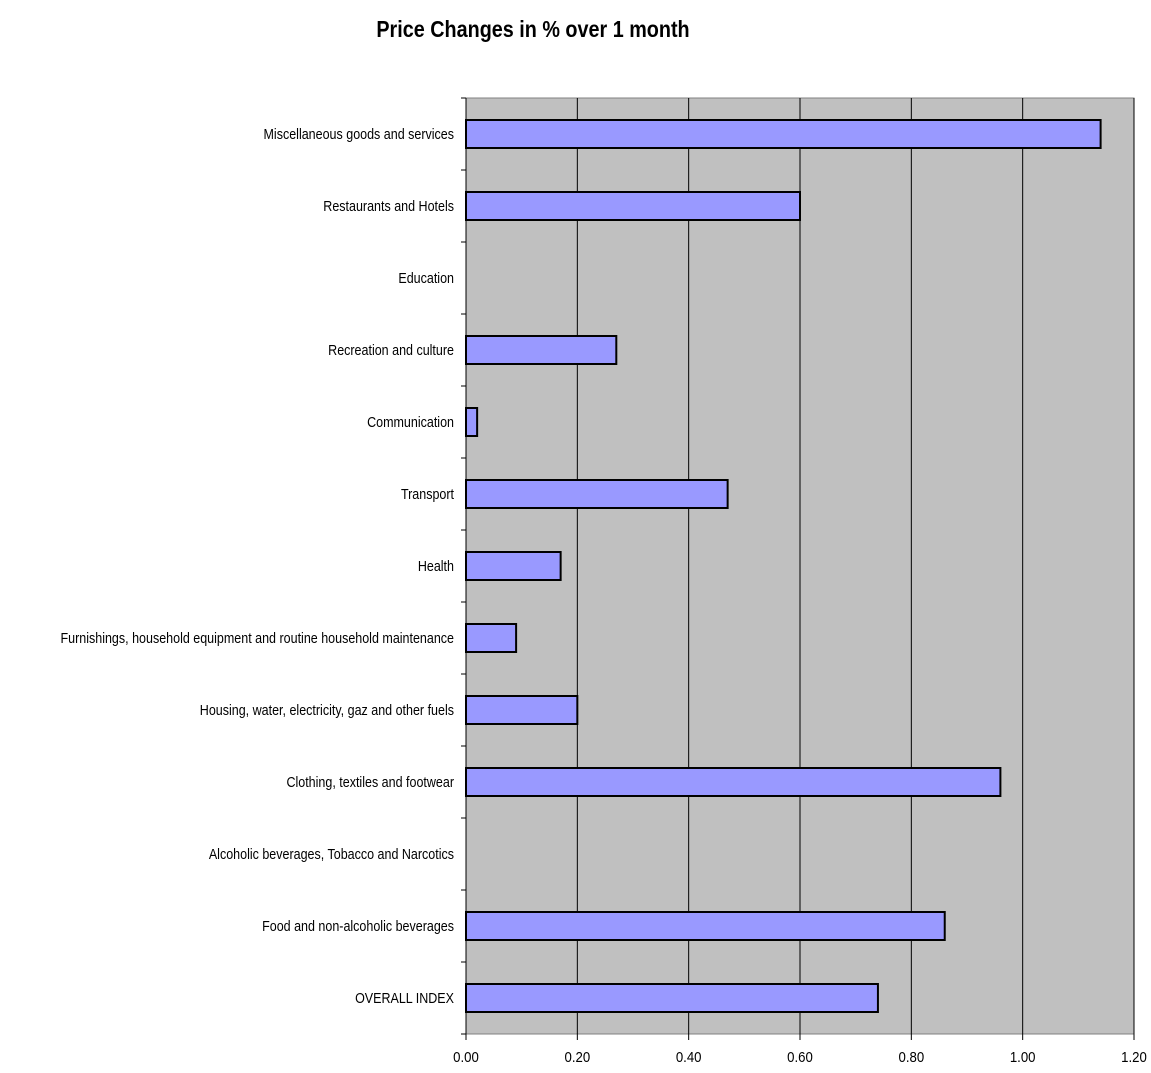 The height and width of the screenshot is (1073, 1151). I want to click on x-tick-label: 0.40, so click(689, 1056).